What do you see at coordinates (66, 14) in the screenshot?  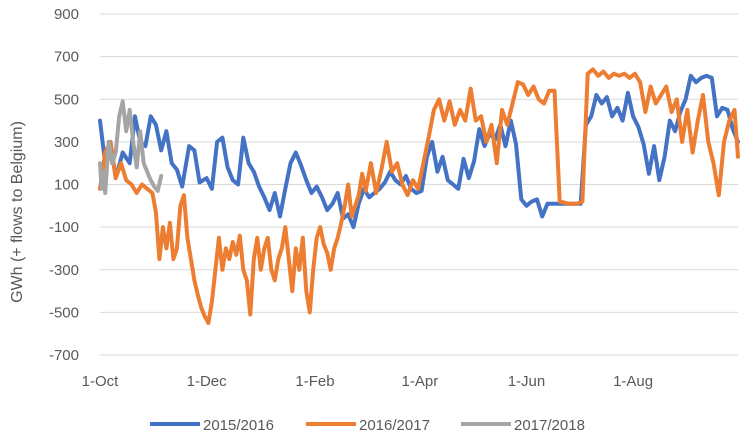 I see `y-tick-label: 900` at bounding box center [66, 14].